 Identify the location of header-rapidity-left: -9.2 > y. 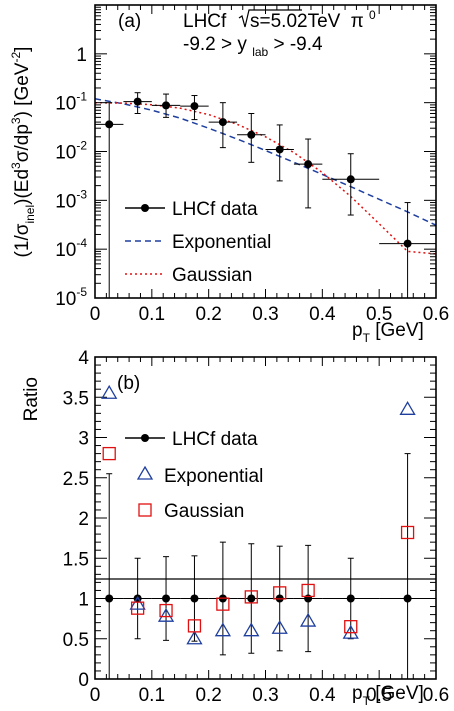
(215, 44).